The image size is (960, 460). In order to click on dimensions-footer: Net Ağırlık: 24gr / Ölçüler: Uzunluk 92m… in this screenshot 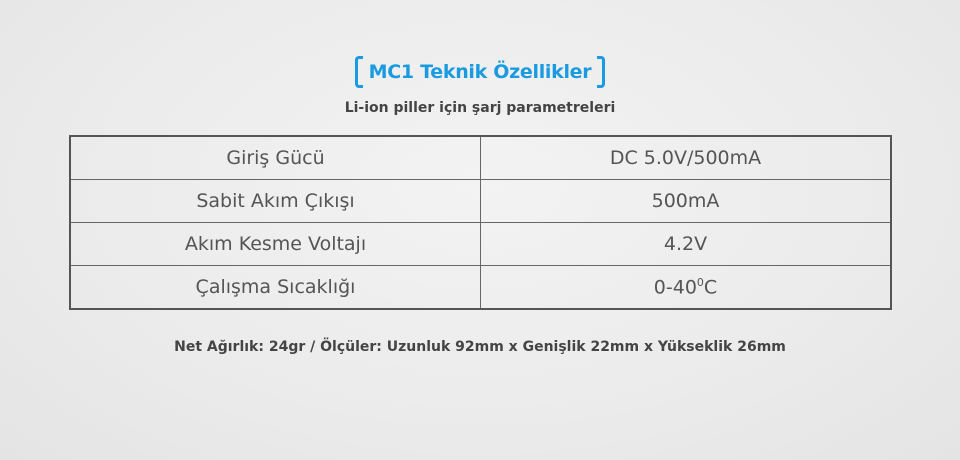, I will do `click(480, 347)`.